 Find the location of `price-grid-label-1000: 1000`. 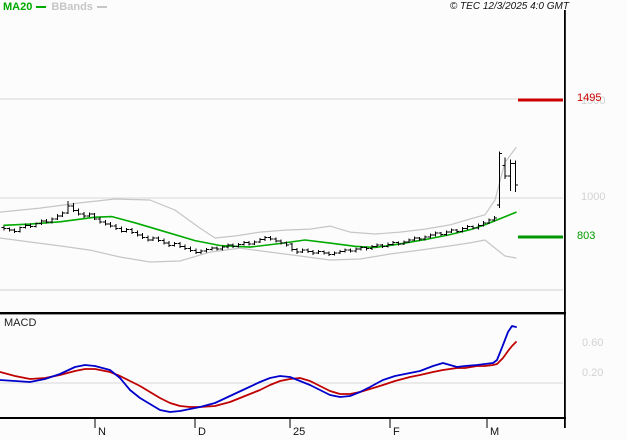

price-grid-label-1000: 1000 is located at coordinates (593, 197).